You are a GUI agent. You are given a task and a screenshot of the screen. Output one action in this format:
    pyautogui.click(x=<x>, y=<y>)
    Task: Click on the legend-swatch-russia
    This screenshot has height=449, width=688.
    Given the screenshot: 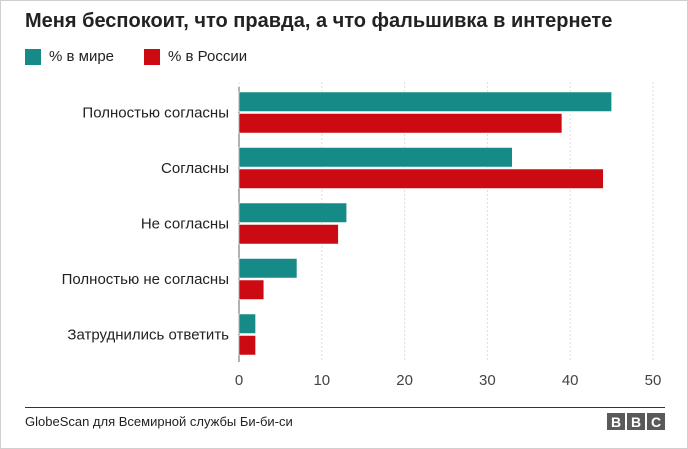 What is the action you would take?
    pyautogui.click(x=152, y=56)
    